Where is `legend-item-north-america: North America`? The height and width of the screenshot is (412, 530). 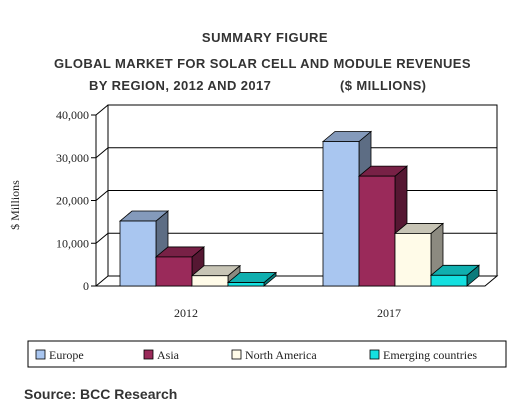
legend-item-north-america: North America is located at coordinates (274, 355).